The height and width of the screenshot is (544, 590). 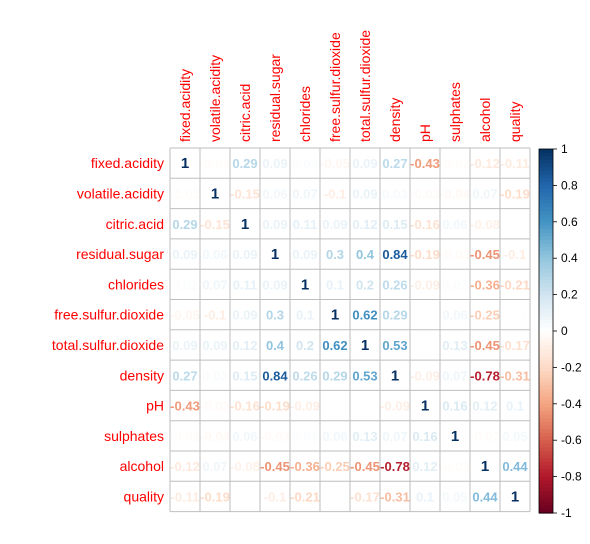 What do you see at coordinates (454, 496) in the screenshot?
I see `cell-value: 0.05` at bounding box center [454, 496].